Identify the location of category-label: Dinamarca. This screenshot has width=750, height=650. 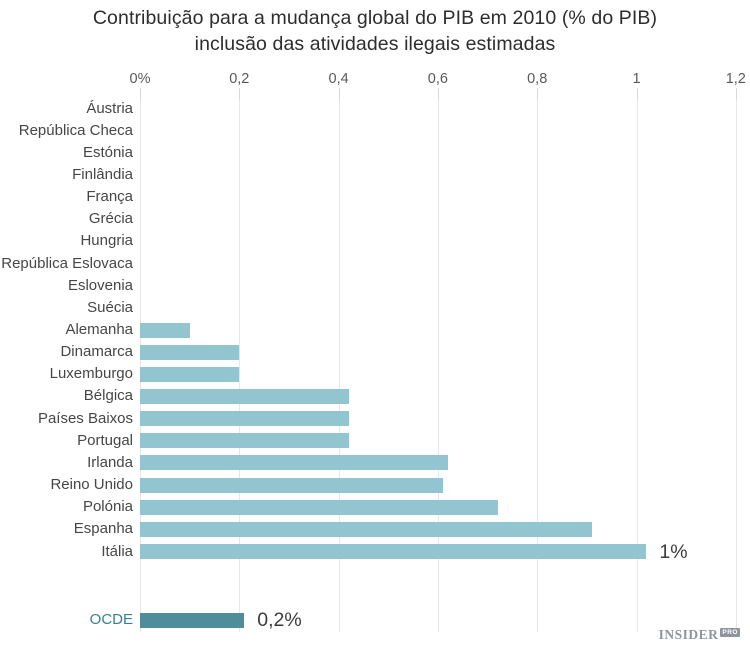
(96, 352).